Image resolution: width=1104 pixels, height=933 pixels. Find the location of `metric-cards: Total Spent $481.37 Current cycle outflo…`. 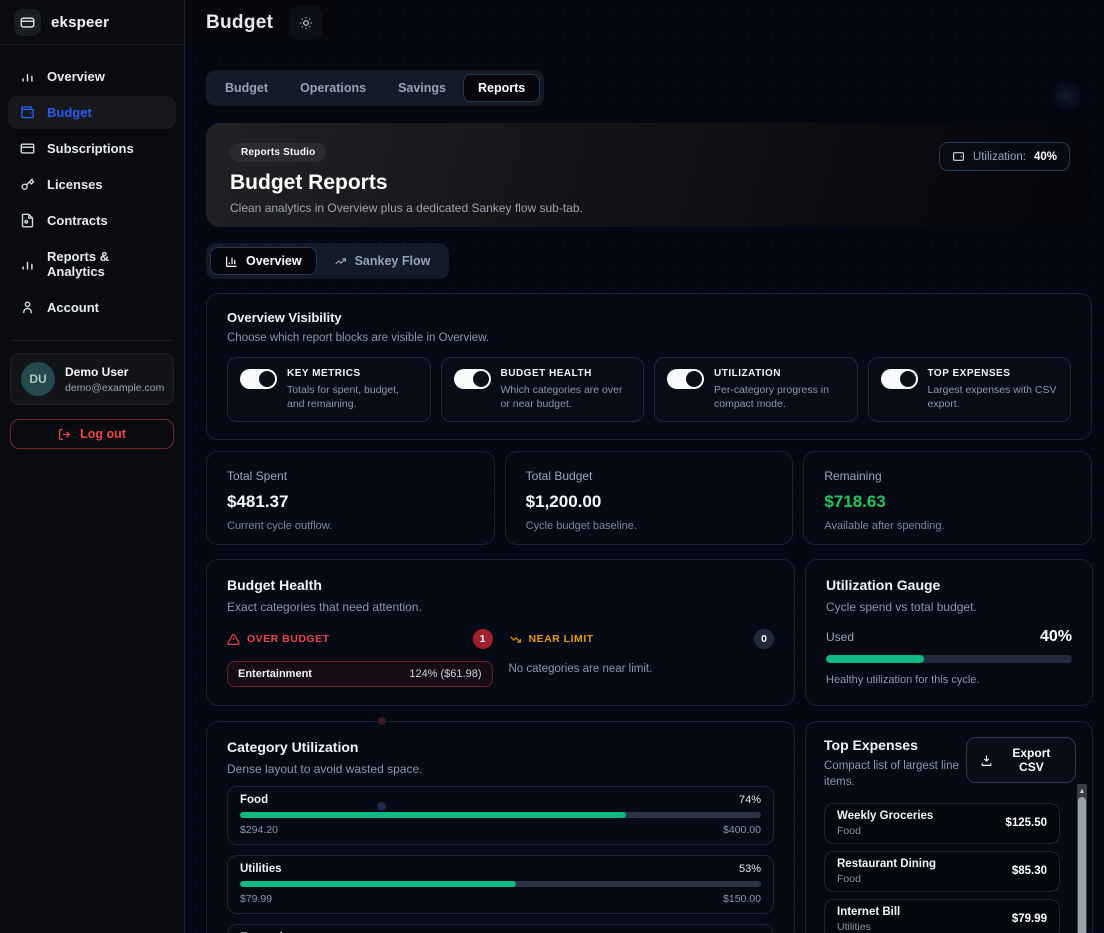

metric-cards: Total Spent $481.37 Current cycle outflo… is located at coordinates (649, 498).